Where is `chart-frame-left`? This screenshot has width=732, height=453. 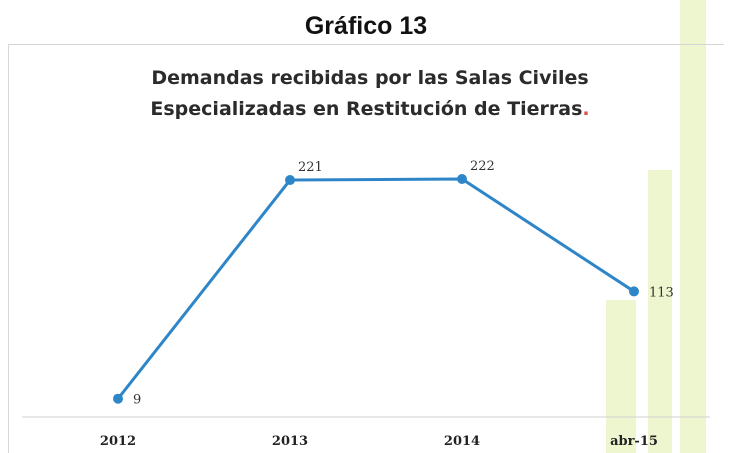 chart-frame-left is located at coordinates (8, 248).